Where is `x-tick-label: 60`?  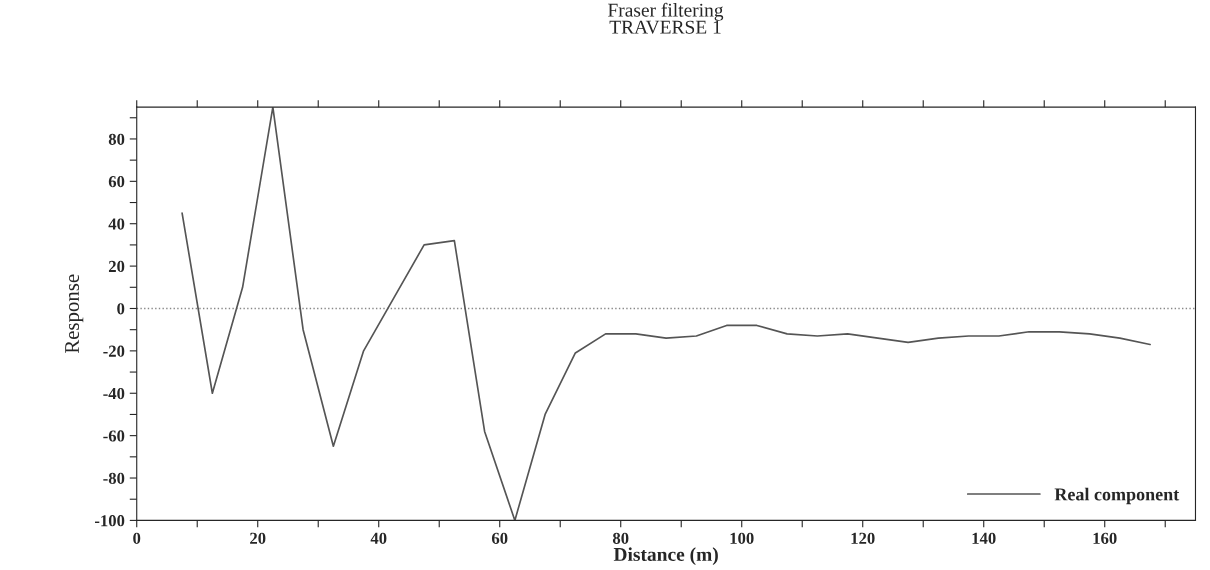
x-tick-label: 60 is located at coordinates (499, 538).